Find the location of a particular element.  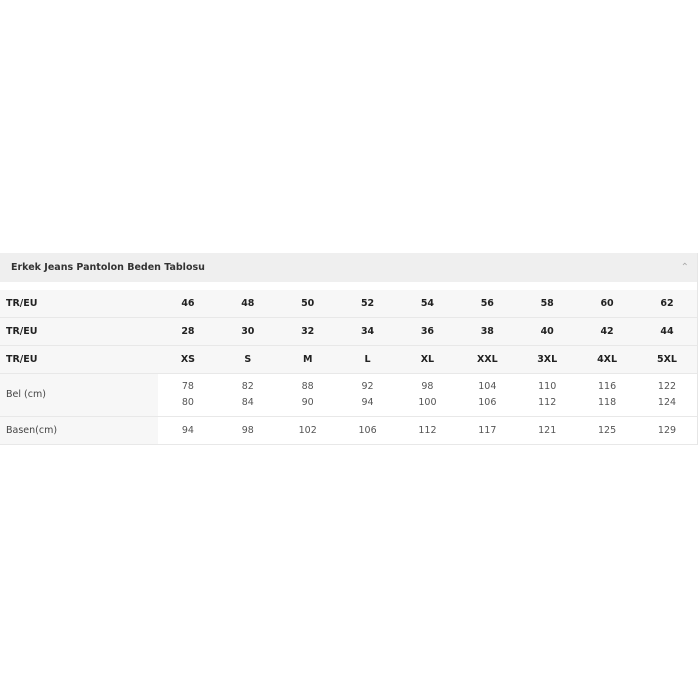

table-cell: L is located at coordinates (367, 359).